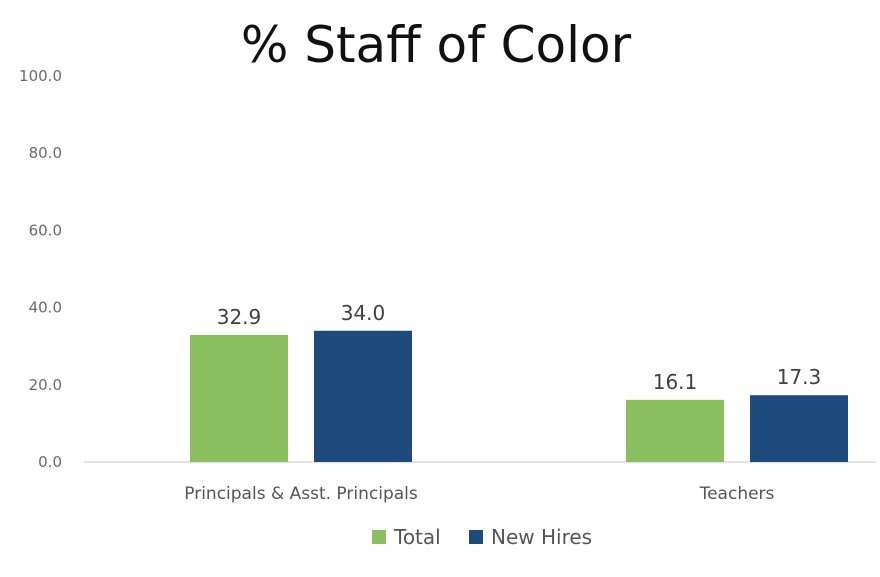 This screenshot has height=577, width=880. What do you see at coordinates (417, 537) in the screenshot?
I see `legend-label: Total` at bounding box center [417, 537].